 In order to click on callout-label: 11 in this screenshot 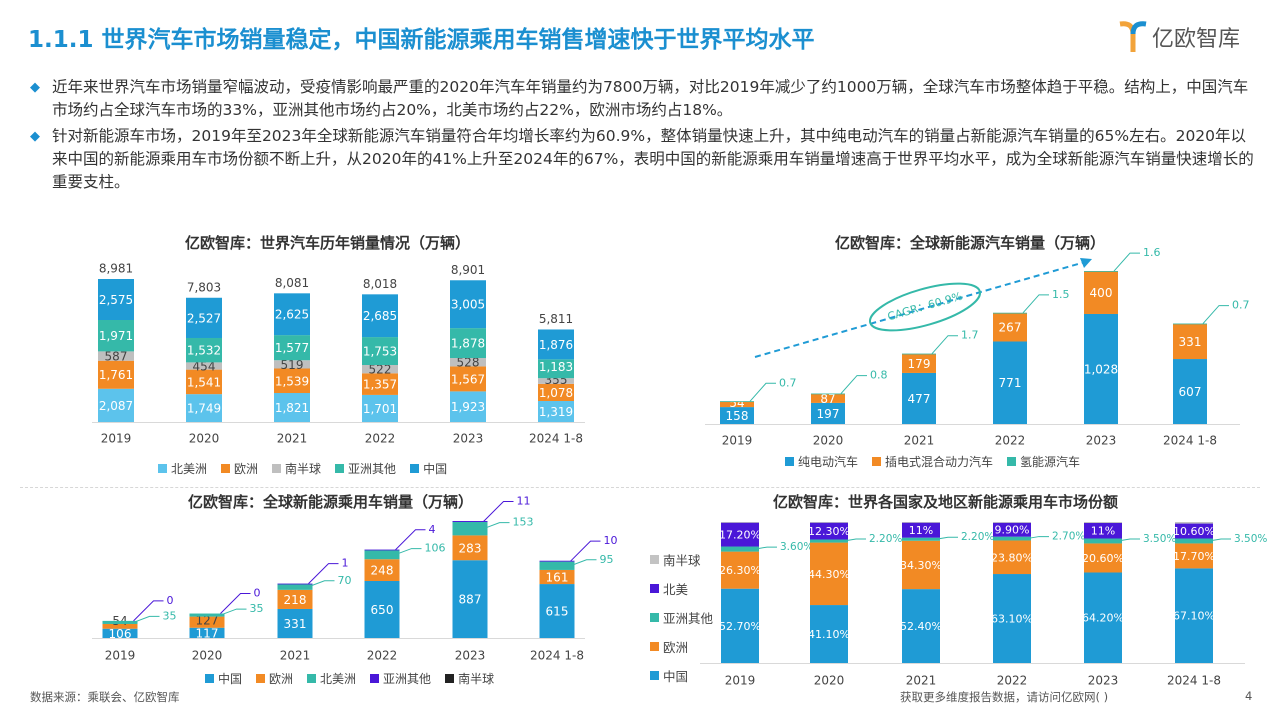, I will do `click(524, 500)`.